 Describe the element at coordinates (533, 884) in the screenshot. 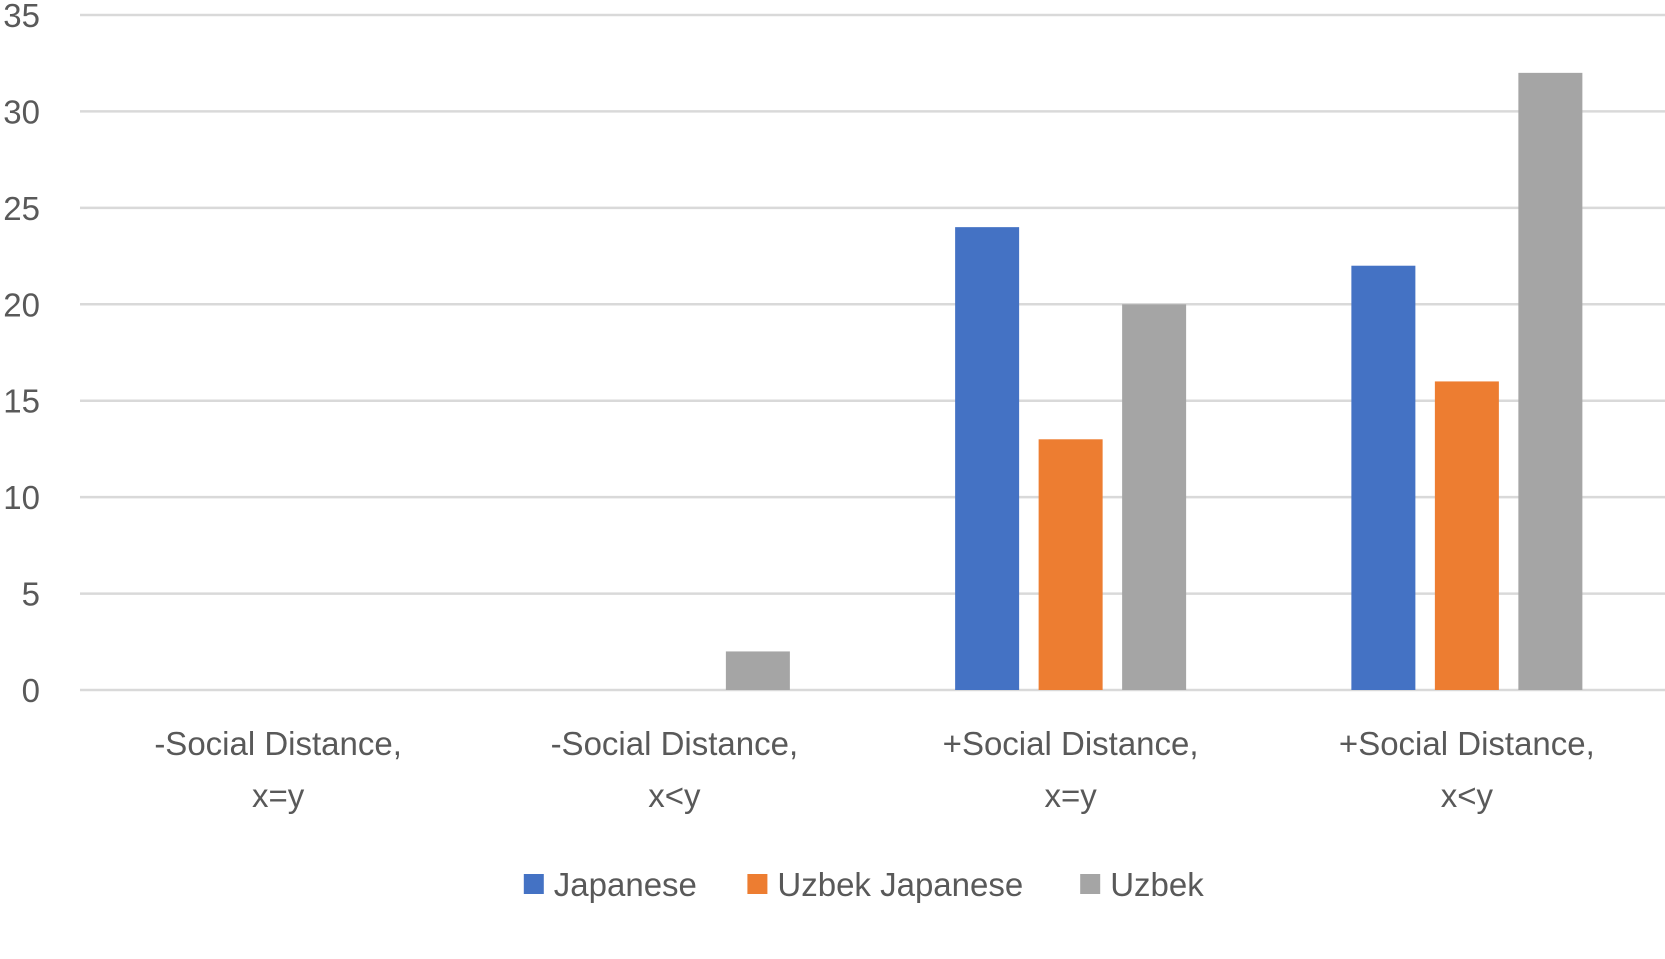

I see `legend-swatch-japanese` at that location.